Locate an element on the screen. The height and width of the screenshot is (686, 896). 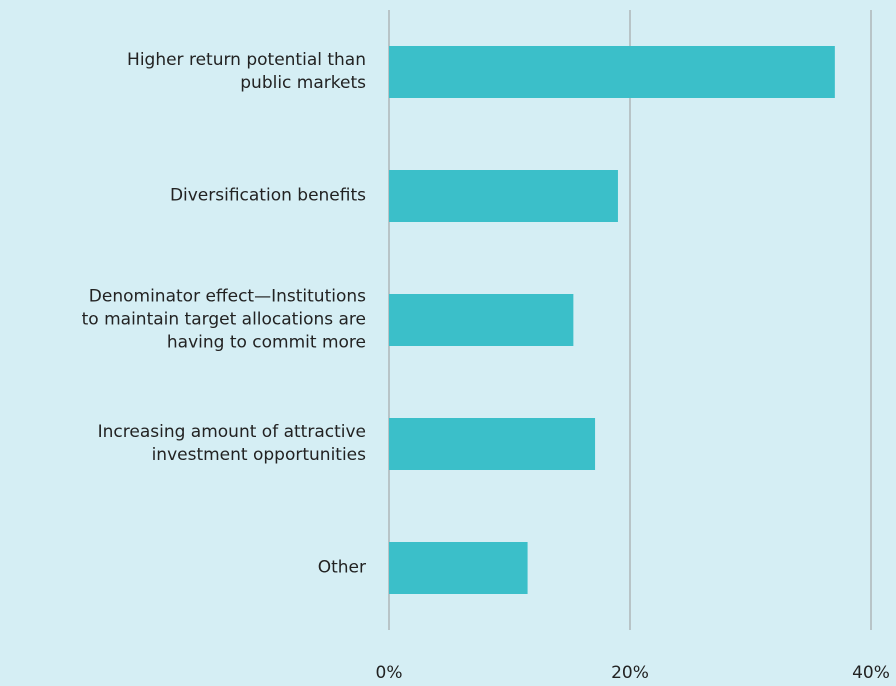
x-tick-label: 40% is located at coordinates (871, 673).